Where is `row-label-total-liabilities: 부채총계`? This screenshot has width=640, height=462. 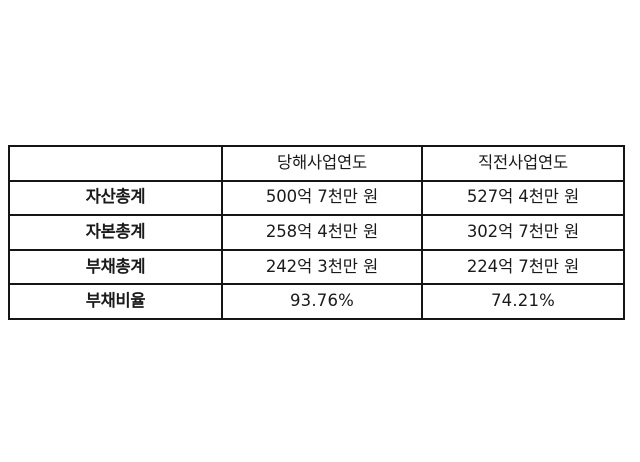
row-label-total-liabilities: 부채총계 is located at coordinates (115, 267).